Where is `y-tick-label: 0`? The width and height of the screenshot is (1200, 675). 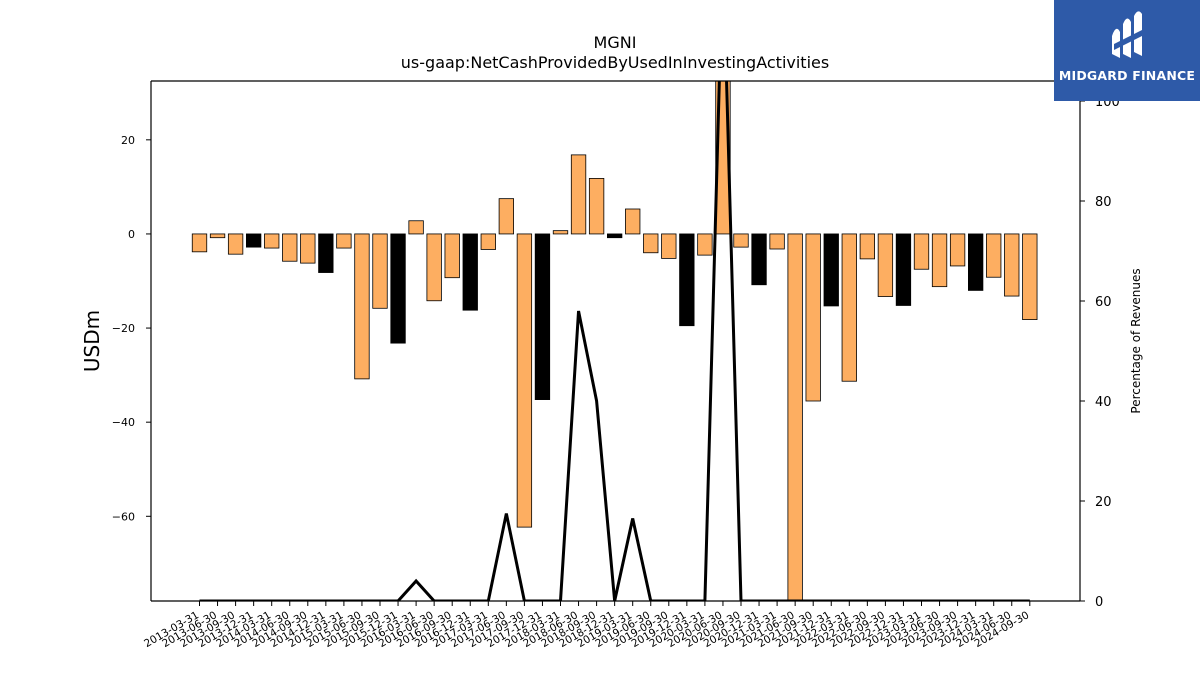
y-tick-label: 0 is located at coordinates (131, 234).